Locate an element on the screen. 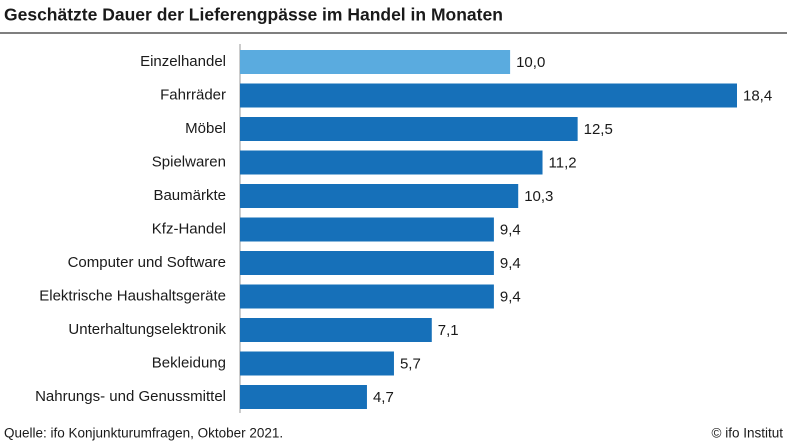 The height and width of the screenshot is (443, 787). category-label: Elektrische Haushaltsgeräte is located at coordinates (132, 295).